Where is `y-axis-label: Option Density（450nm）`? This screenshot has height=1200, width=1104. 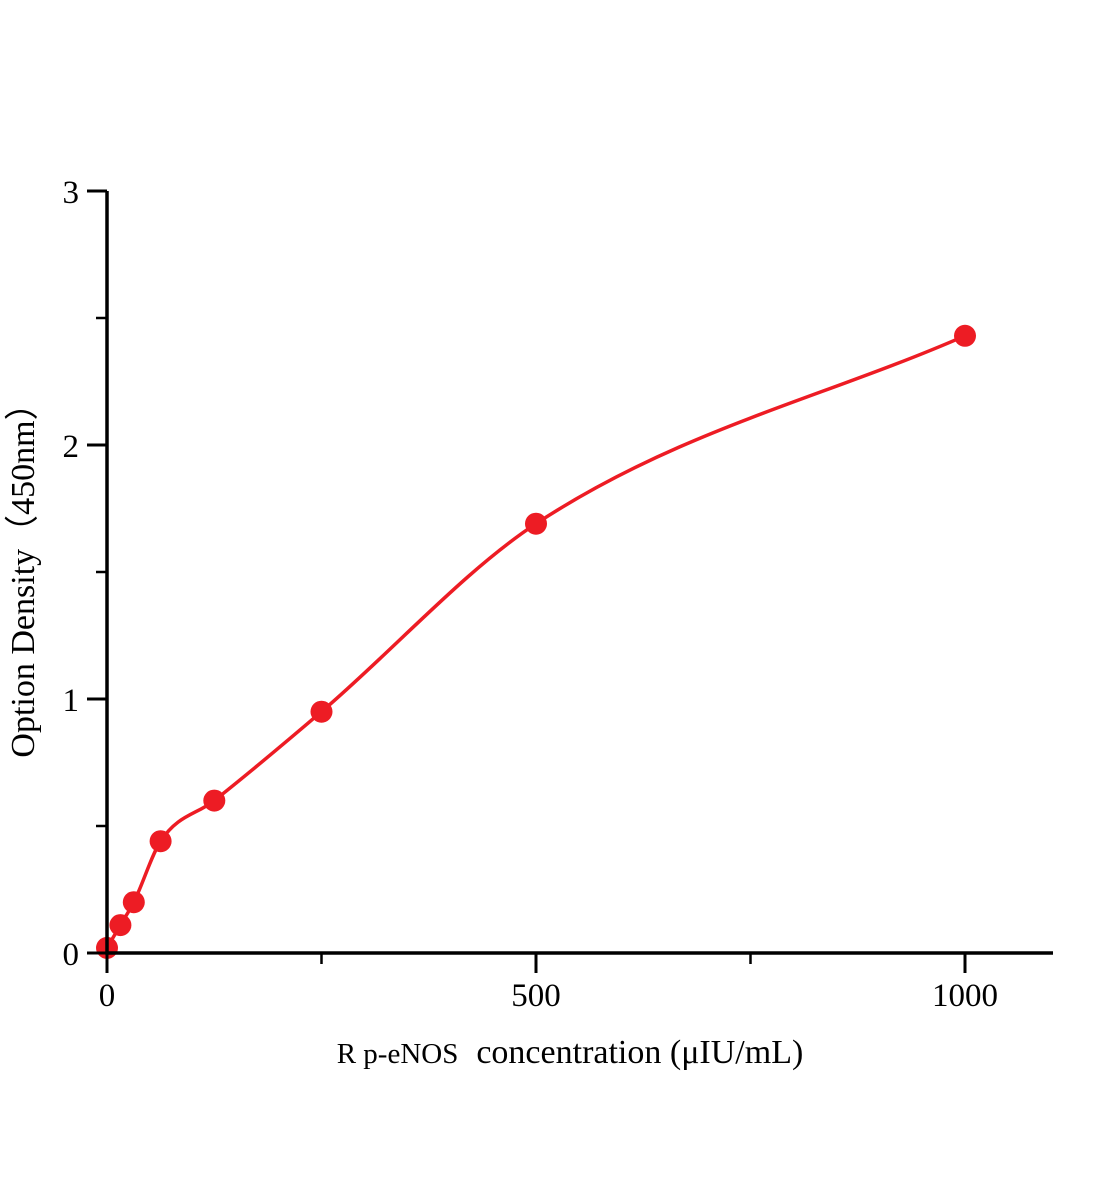 y-axis-label: Option Density（450nm） is located at coordinates (23, 571).